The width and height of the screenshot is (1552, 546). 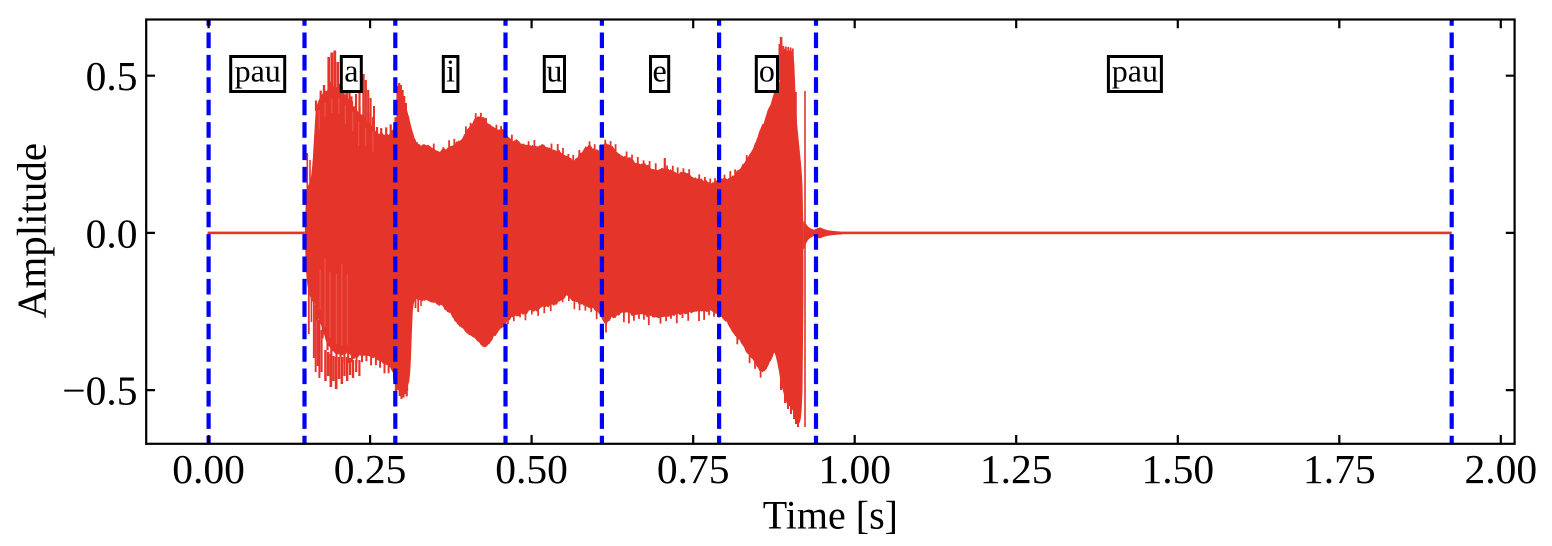 What do you see at coordinates (1177, 469) in the screenshot?
I see `svg-text: 1.50` at bounding box center [1177, 469].